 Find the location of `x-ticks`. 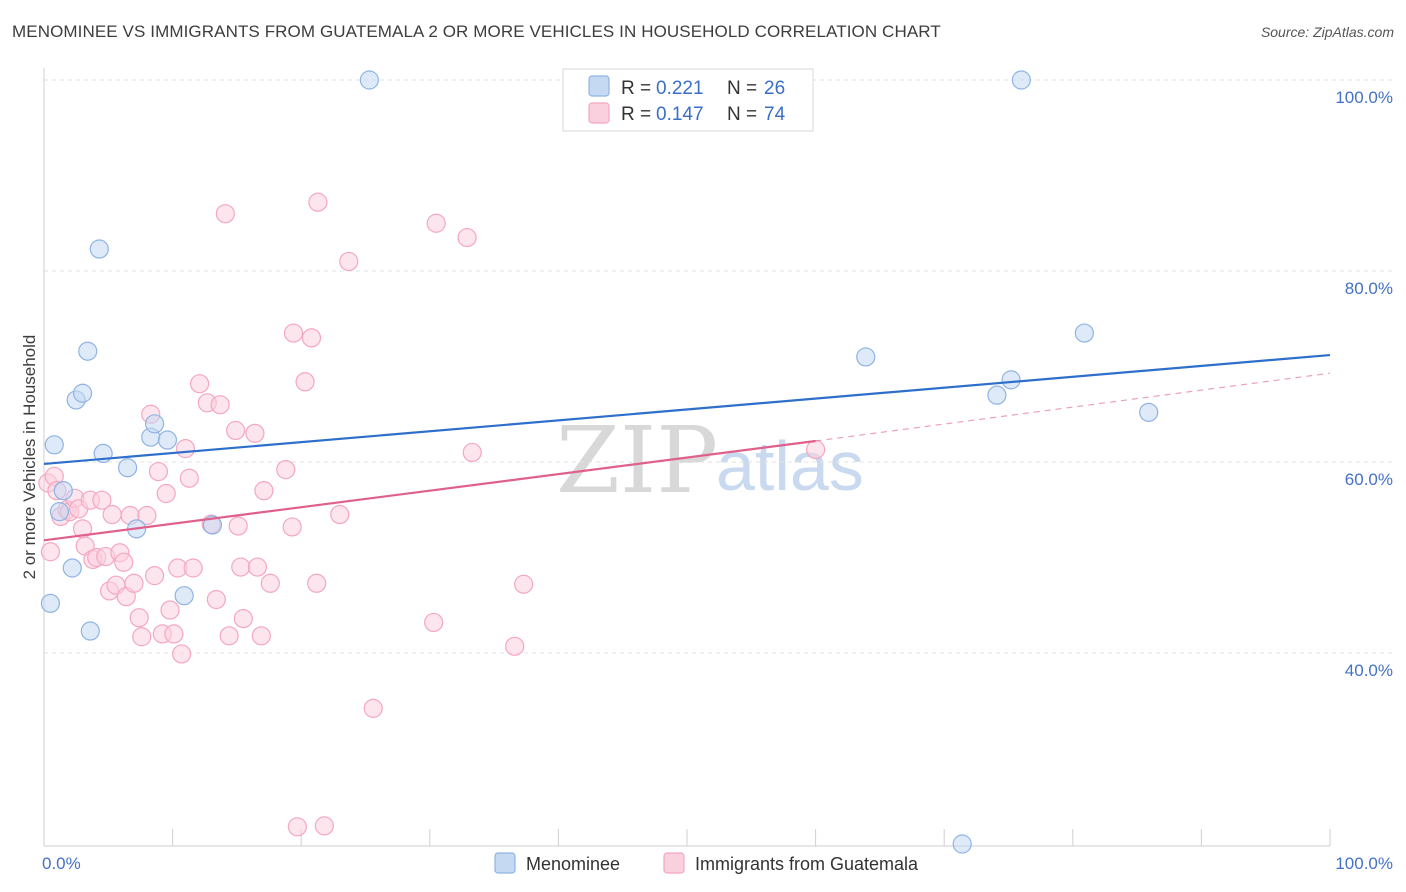

x-ticks is located at coordinates (687, 837).